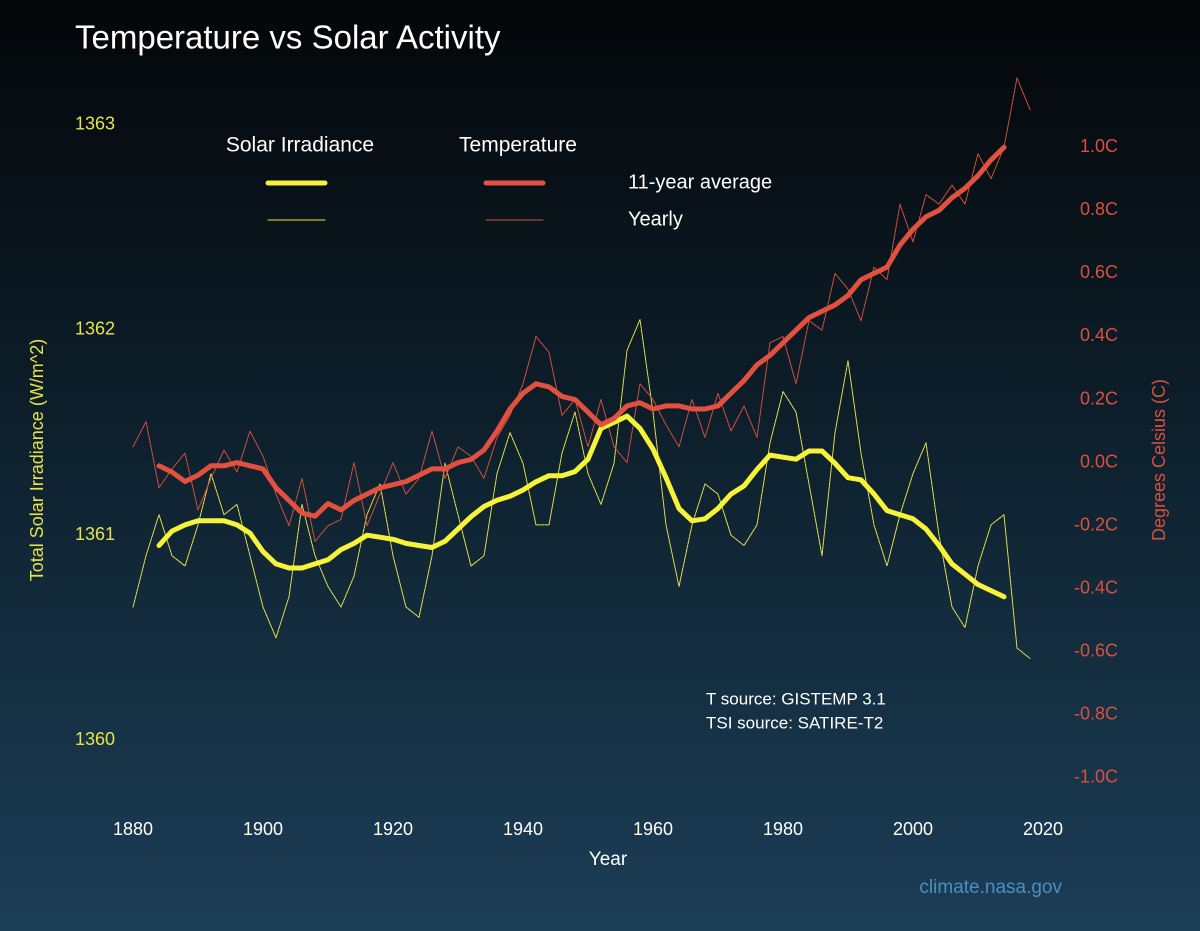  What do you see at coordinates (523, 829) in the screenshot?
I see `x-tick-label: 1940` at bounding box center [523, 829].